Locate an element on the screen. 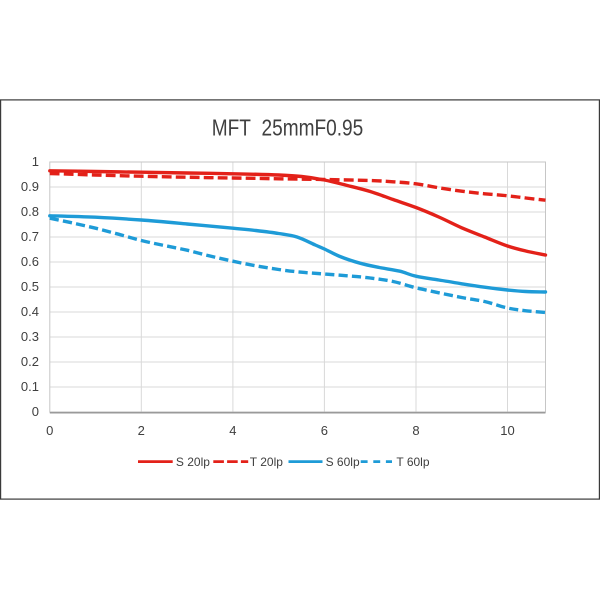 The image size is (600, 600). svg-text: 0.9 is located at coordinates (30, 186).